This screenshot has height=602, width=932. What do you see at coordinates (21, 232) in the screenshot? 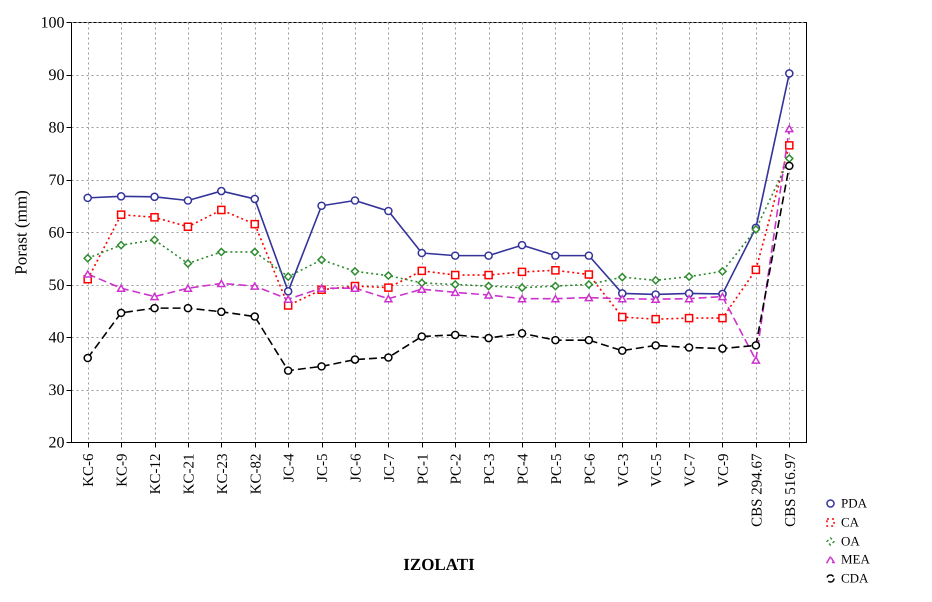
I see `y-axis-title: Porast (mm)` at bounding box center [21, 232].